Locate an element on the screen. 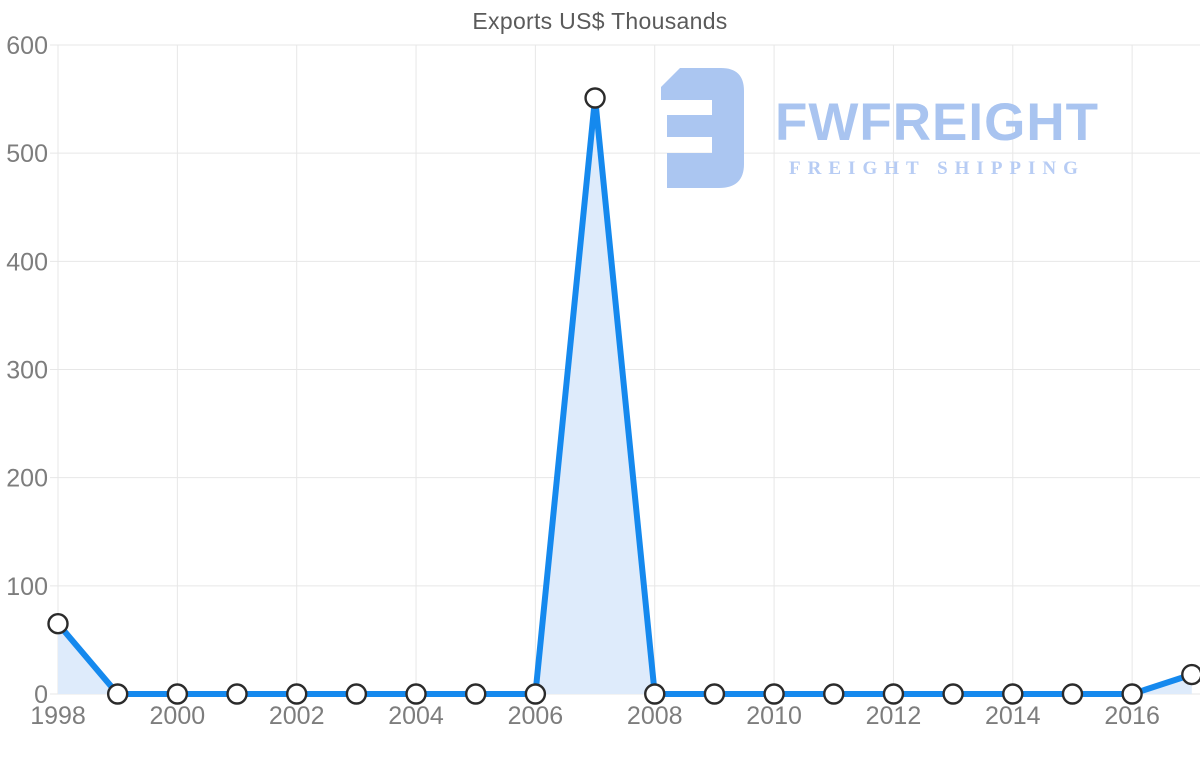 This screenshot has height=763, width=1200. x-axis-tick-label: 2008 is located at coordinates (655, 716).